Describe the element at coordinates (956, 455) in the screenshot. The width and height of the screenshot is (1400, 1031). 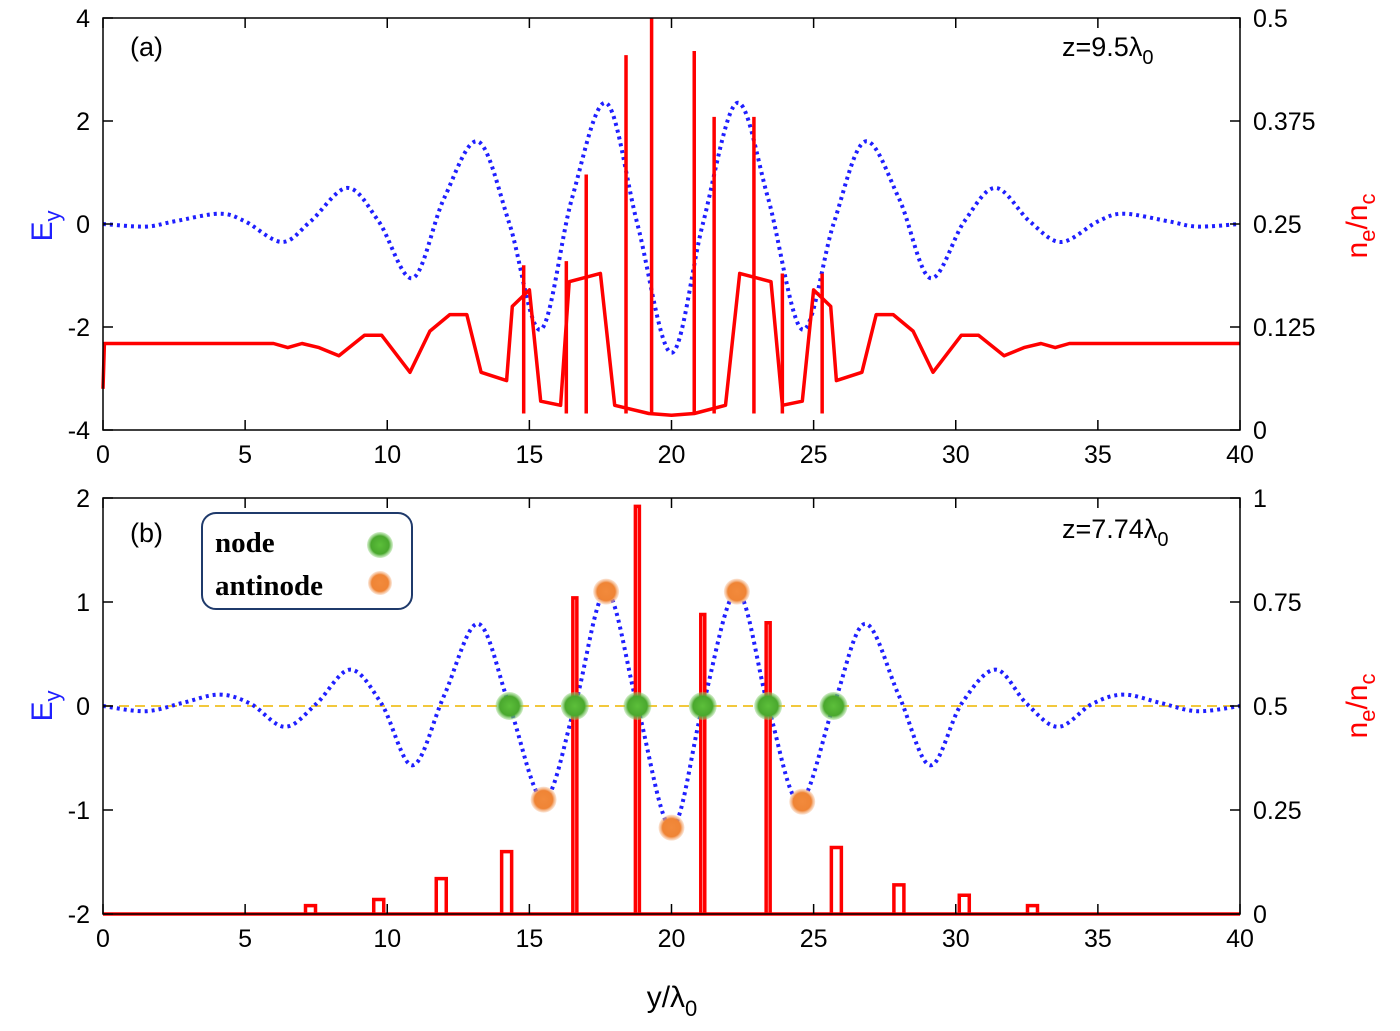
I see `panel-a-x-tick-label: 30` at that location.